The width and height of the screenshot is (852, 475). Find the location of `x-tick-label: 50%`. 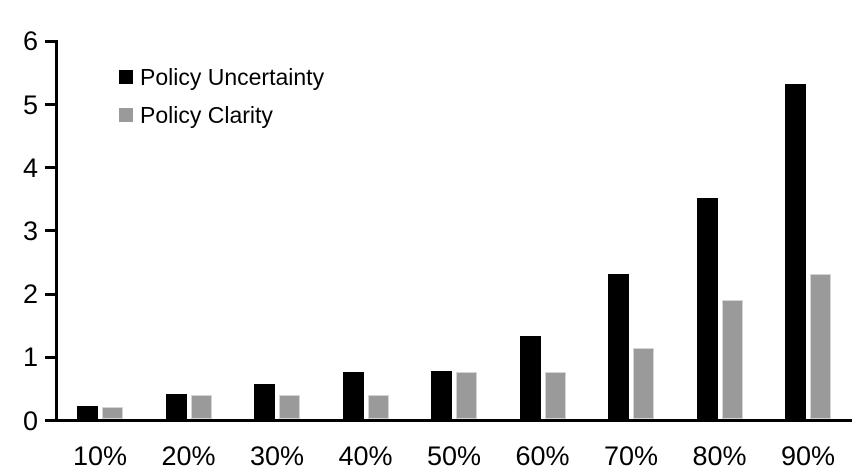

x-tick-label: 50% is located at coordinates (454, 456).